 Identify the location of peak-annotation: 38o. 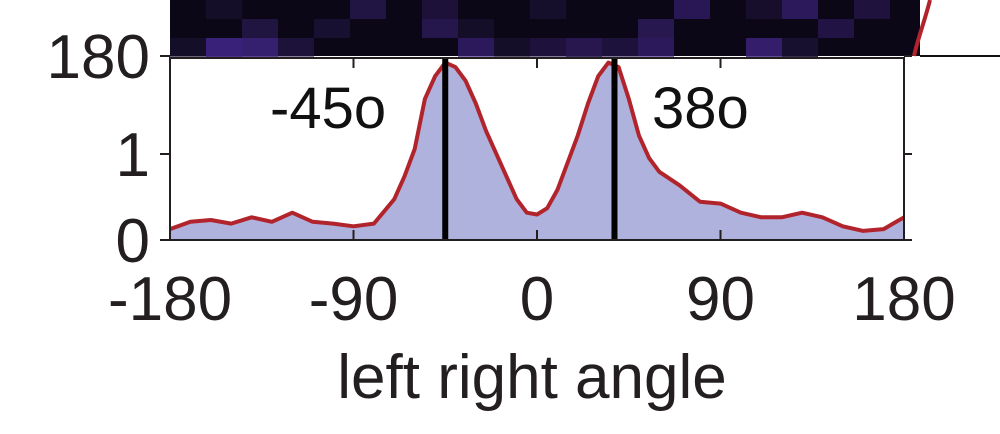
(700, 108).